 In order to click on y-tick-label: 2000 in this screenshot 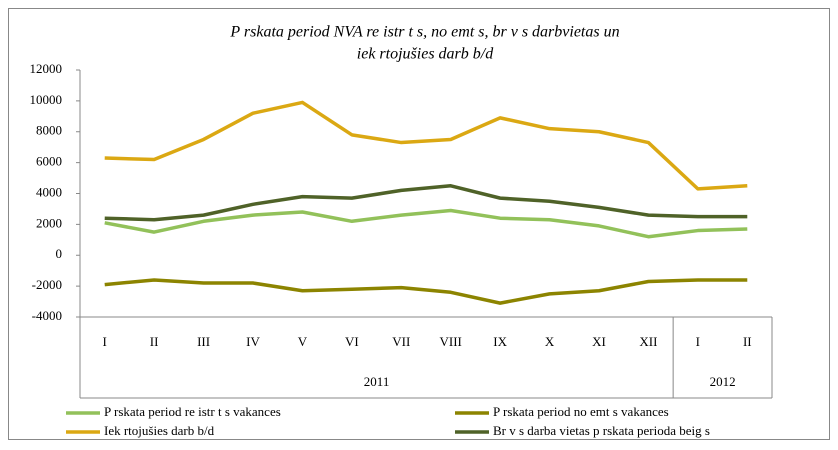, I will do `click(49, 222)`.